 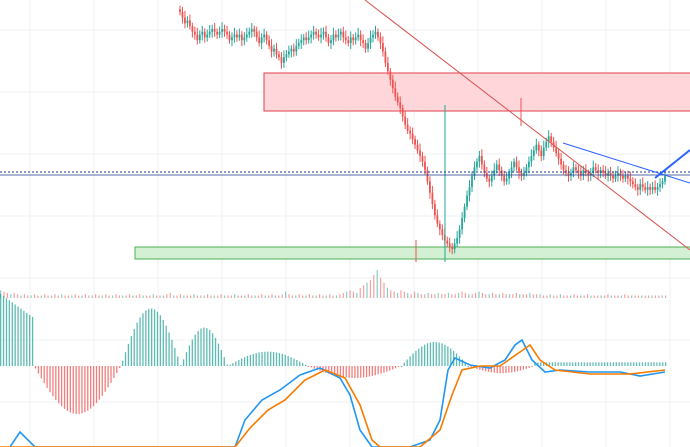 I want to click on wedge-upper-line, so click(x=626, y=163).